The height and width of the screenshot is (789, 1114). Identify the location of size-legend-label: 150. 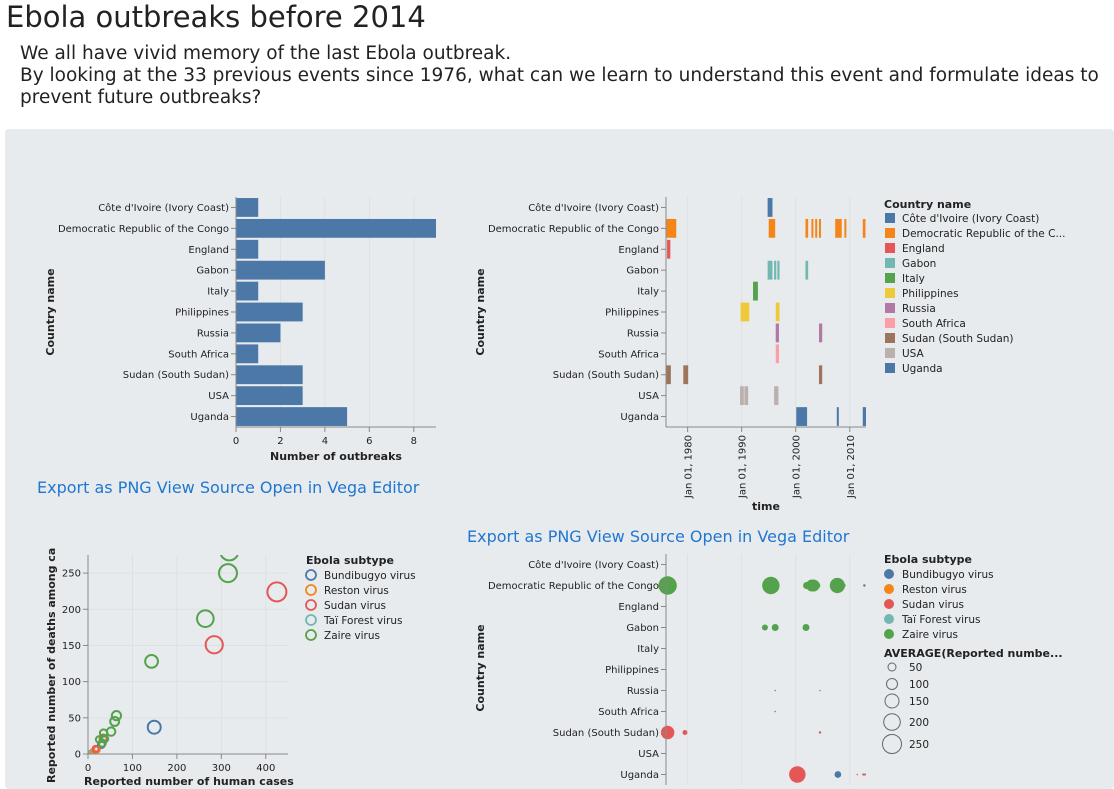
(919, 702).